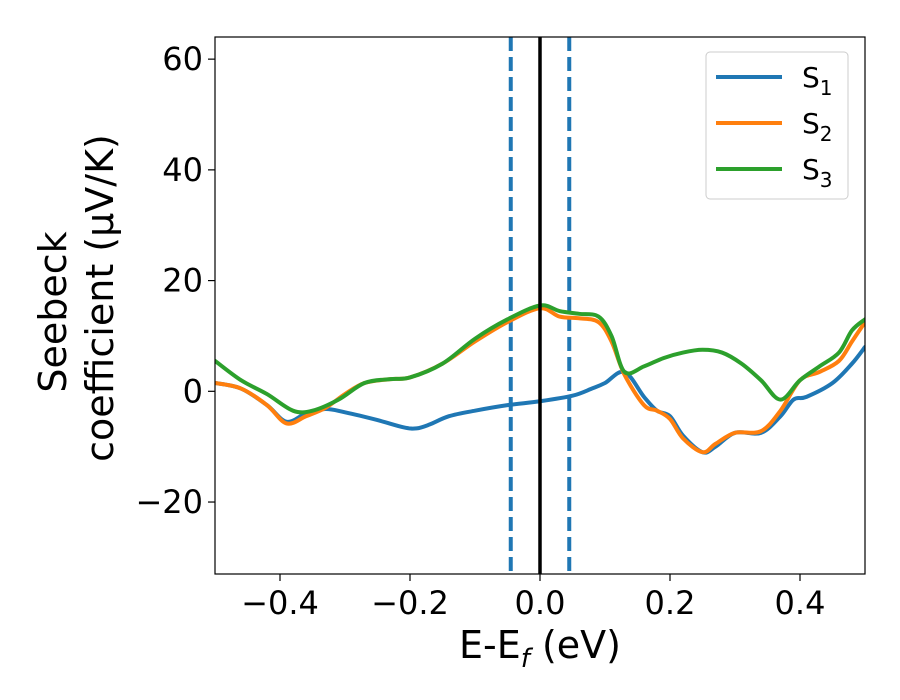  I want to click on y-tick-label: −20, so click(169, 502).